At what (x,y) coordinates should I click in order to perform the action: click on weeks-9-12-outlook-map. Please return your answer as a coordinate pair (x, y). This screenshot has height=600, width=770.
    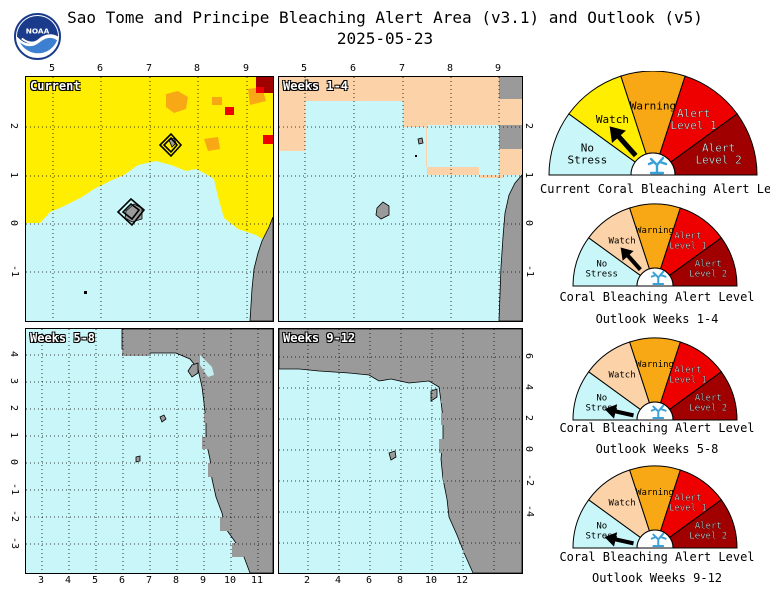
    Looking at the image, I should click on (400, 451).